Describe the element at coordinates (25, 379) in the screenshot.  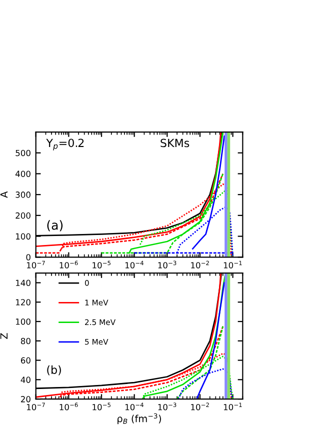
I see `y-tick-label: 40` at that location.